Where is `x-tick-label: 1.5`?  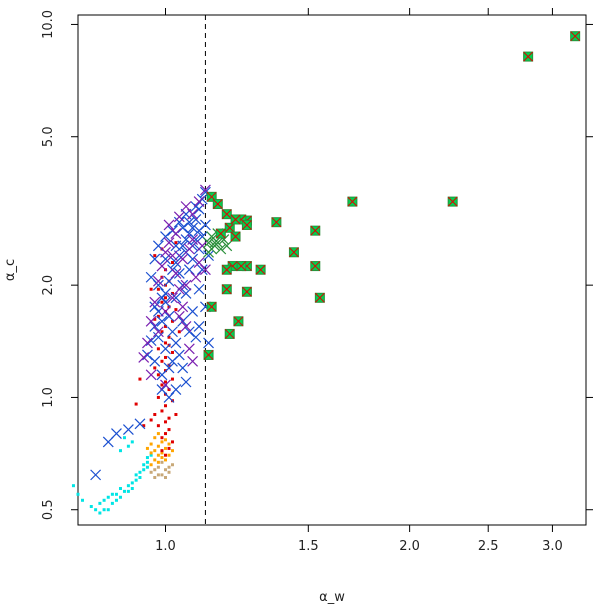
x-tick-label: 1.5 is located at coordinates (308, 546).